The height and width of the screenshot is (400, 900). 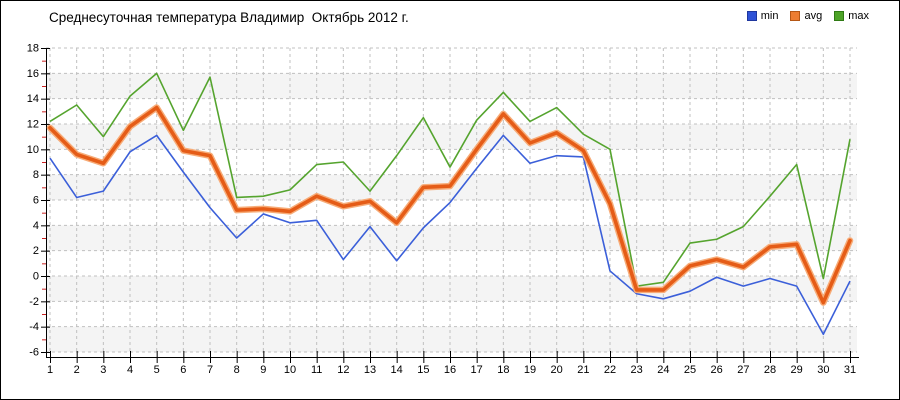 I want to click on legend: min avg max, so click(x=807, y=16).